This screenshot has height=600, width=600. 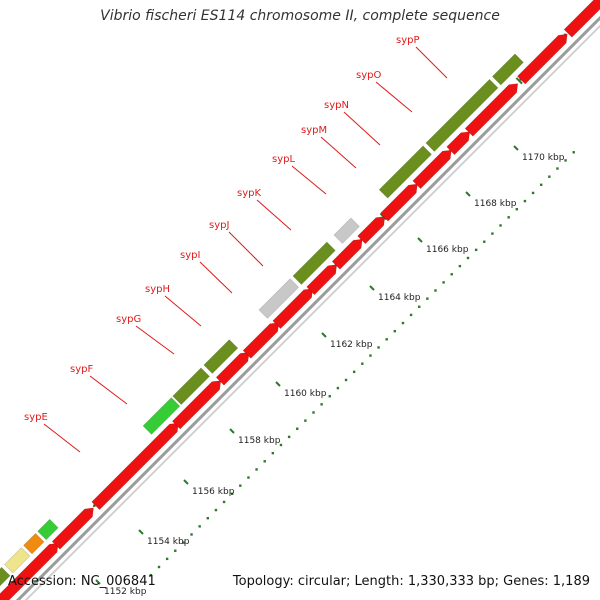 I want to click on scale-tick-label: 1166 kbp, so click(x=447, y=250).